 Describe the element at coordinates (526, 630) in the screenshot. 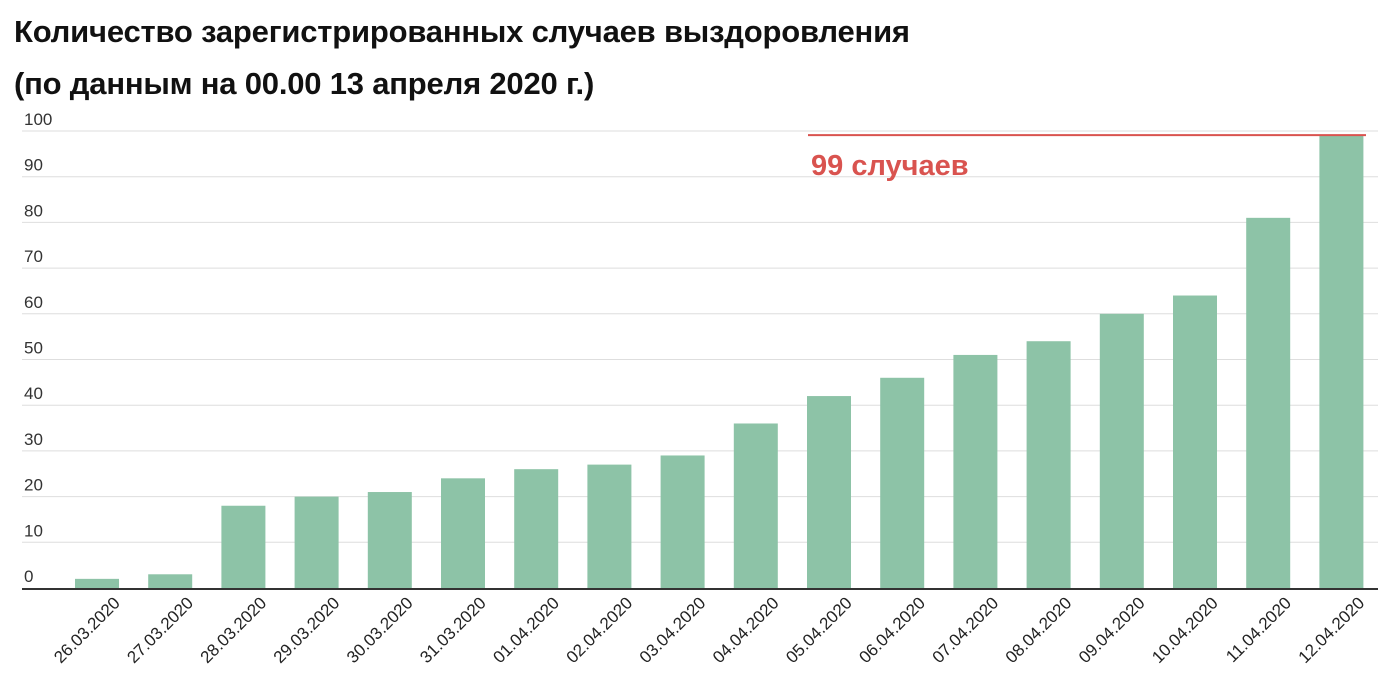

I see `x-tick-label: 01.04.2020` at that location.